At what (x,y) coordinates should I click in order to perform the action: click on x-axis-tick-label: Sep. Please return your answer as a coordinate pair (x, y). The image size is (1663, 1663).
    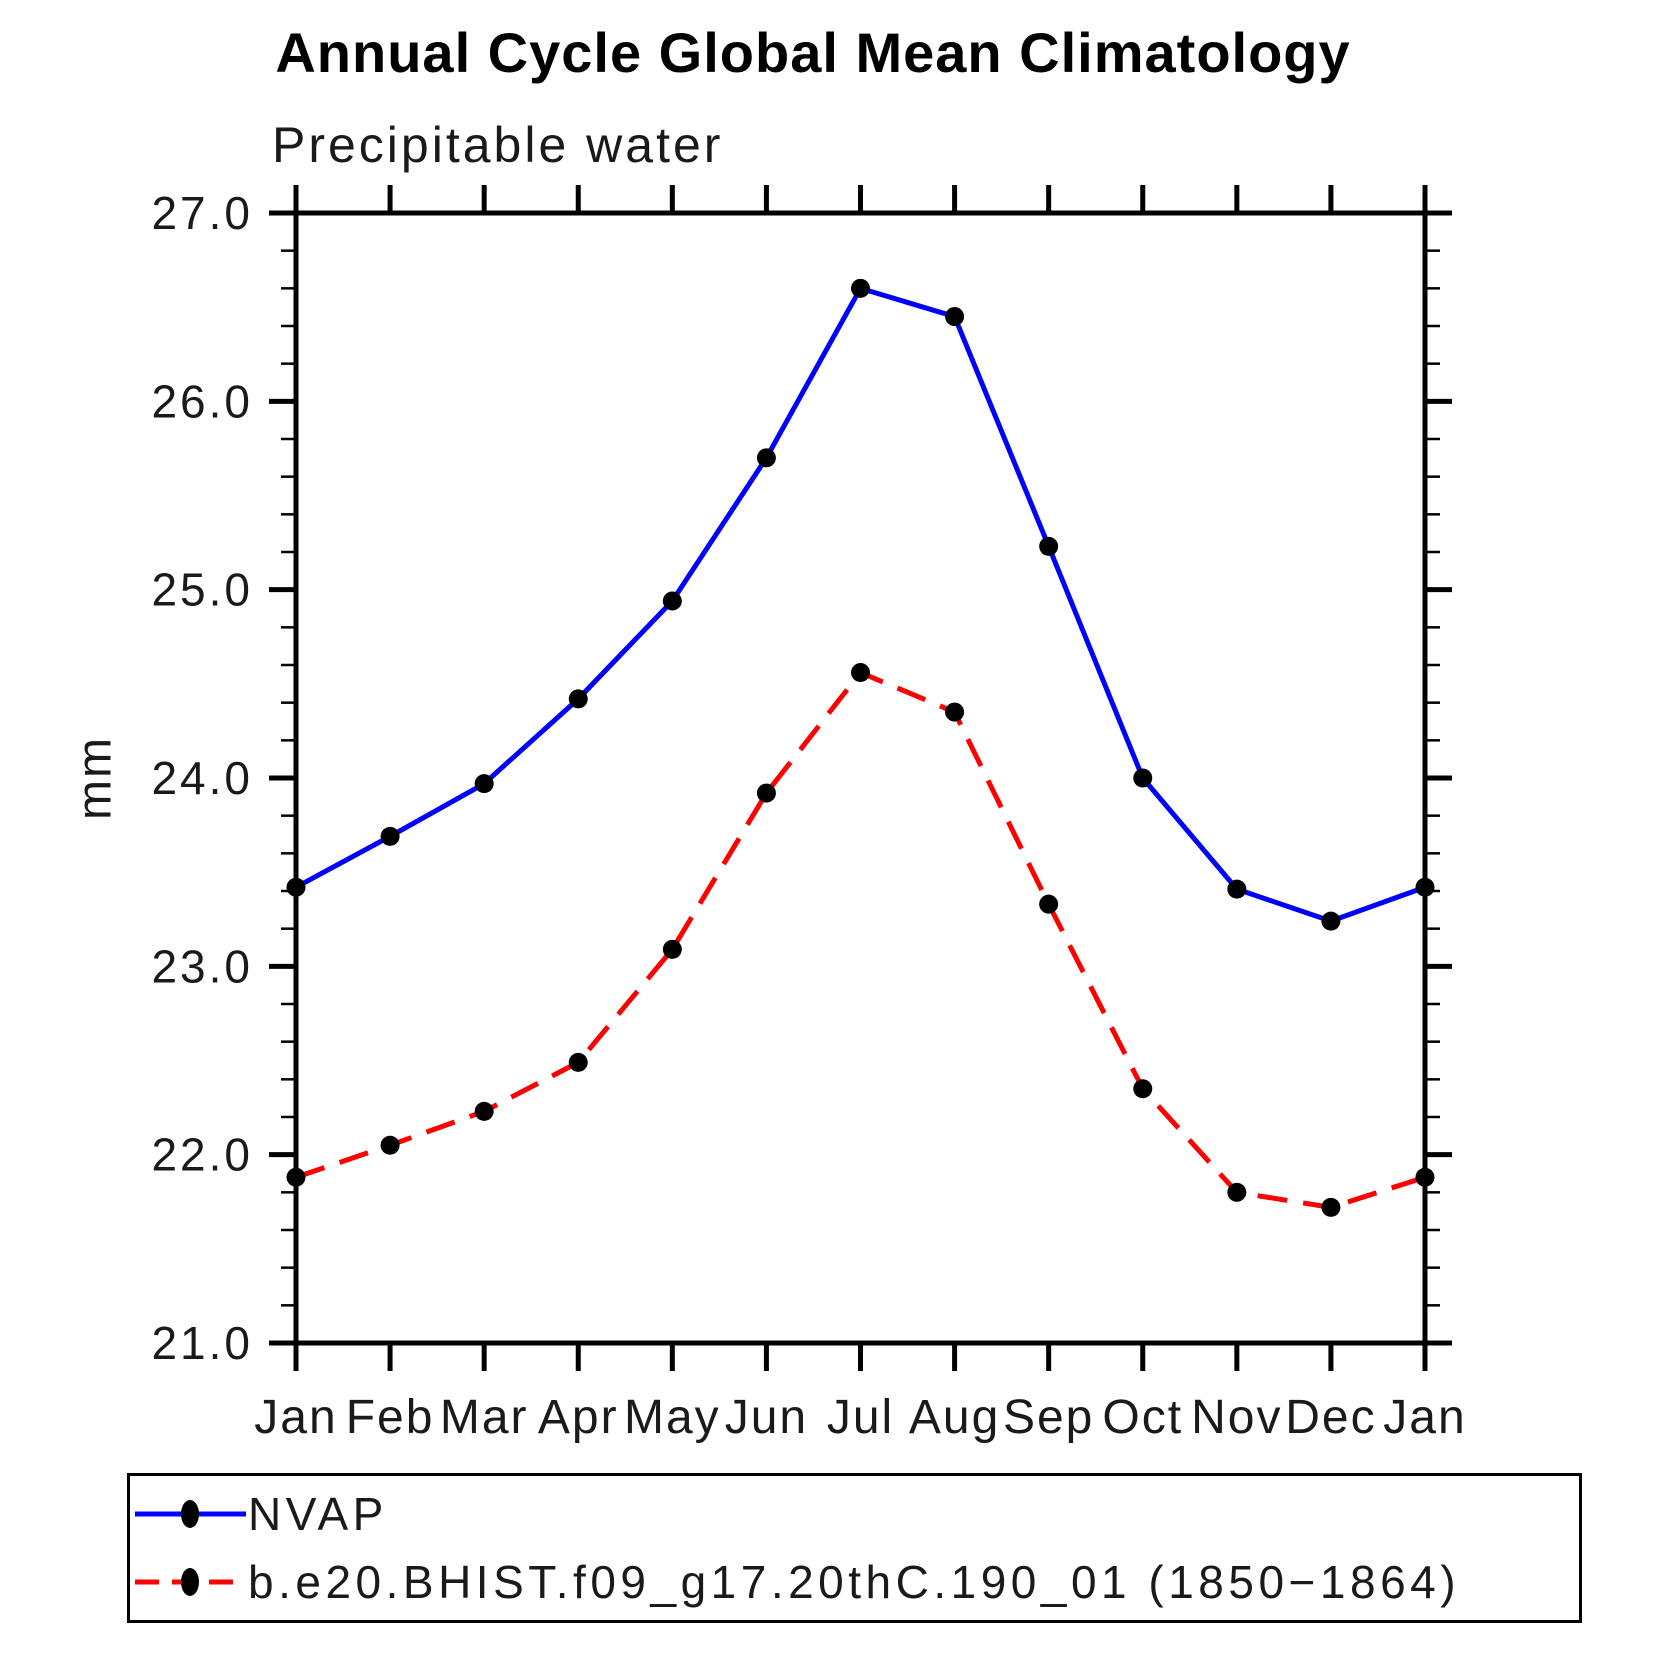
    Looking at the image, I should click on (1048, 1417).